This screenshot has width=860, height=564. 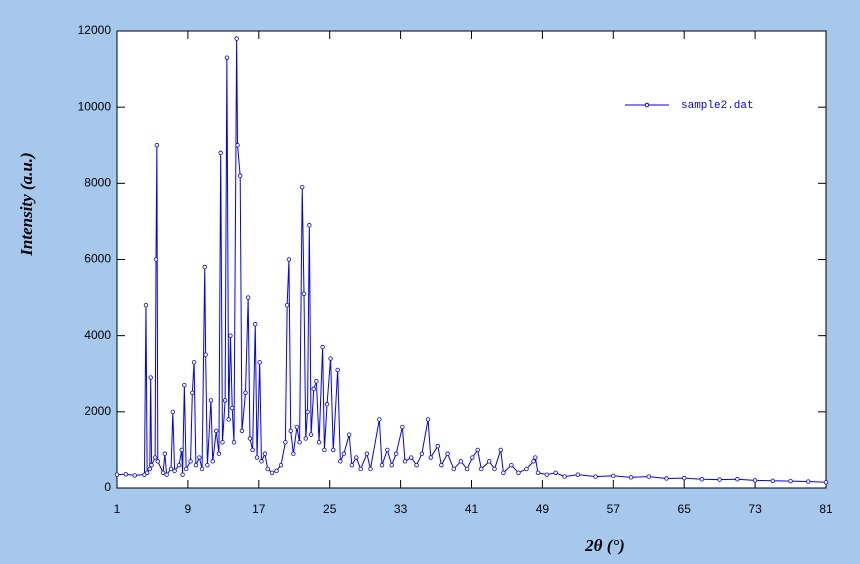 What do you see at coordinates (95, 106) in the screenshot?
I see `y-tick-label: 10000` at bounding box center [95, 106].